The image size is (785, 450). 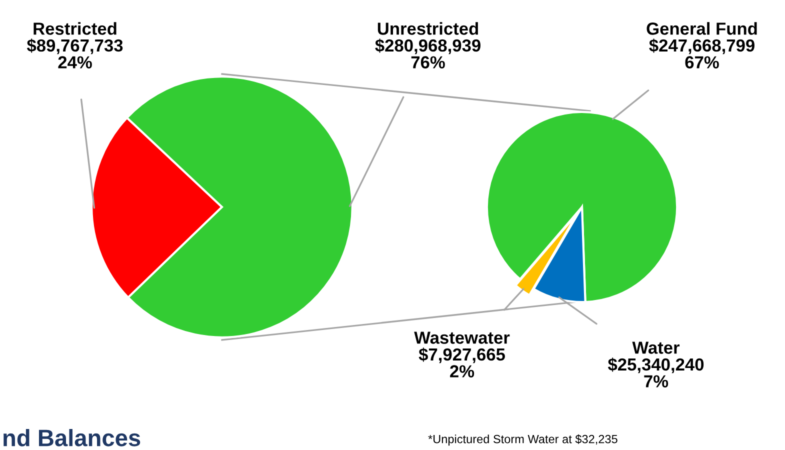 I want to click on text: *Unpictured Storm Water at $32,235, so click(x=523, y=440).